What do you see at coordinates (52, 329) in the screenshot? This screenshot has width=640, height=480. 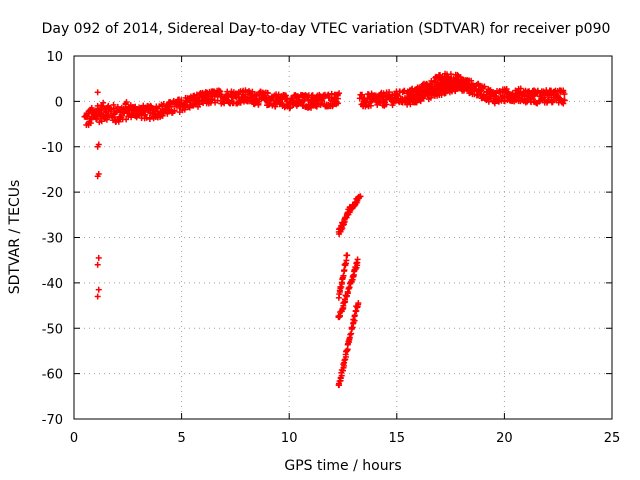 I see `y-tick-label: -50` at bounding box center [52, 329].